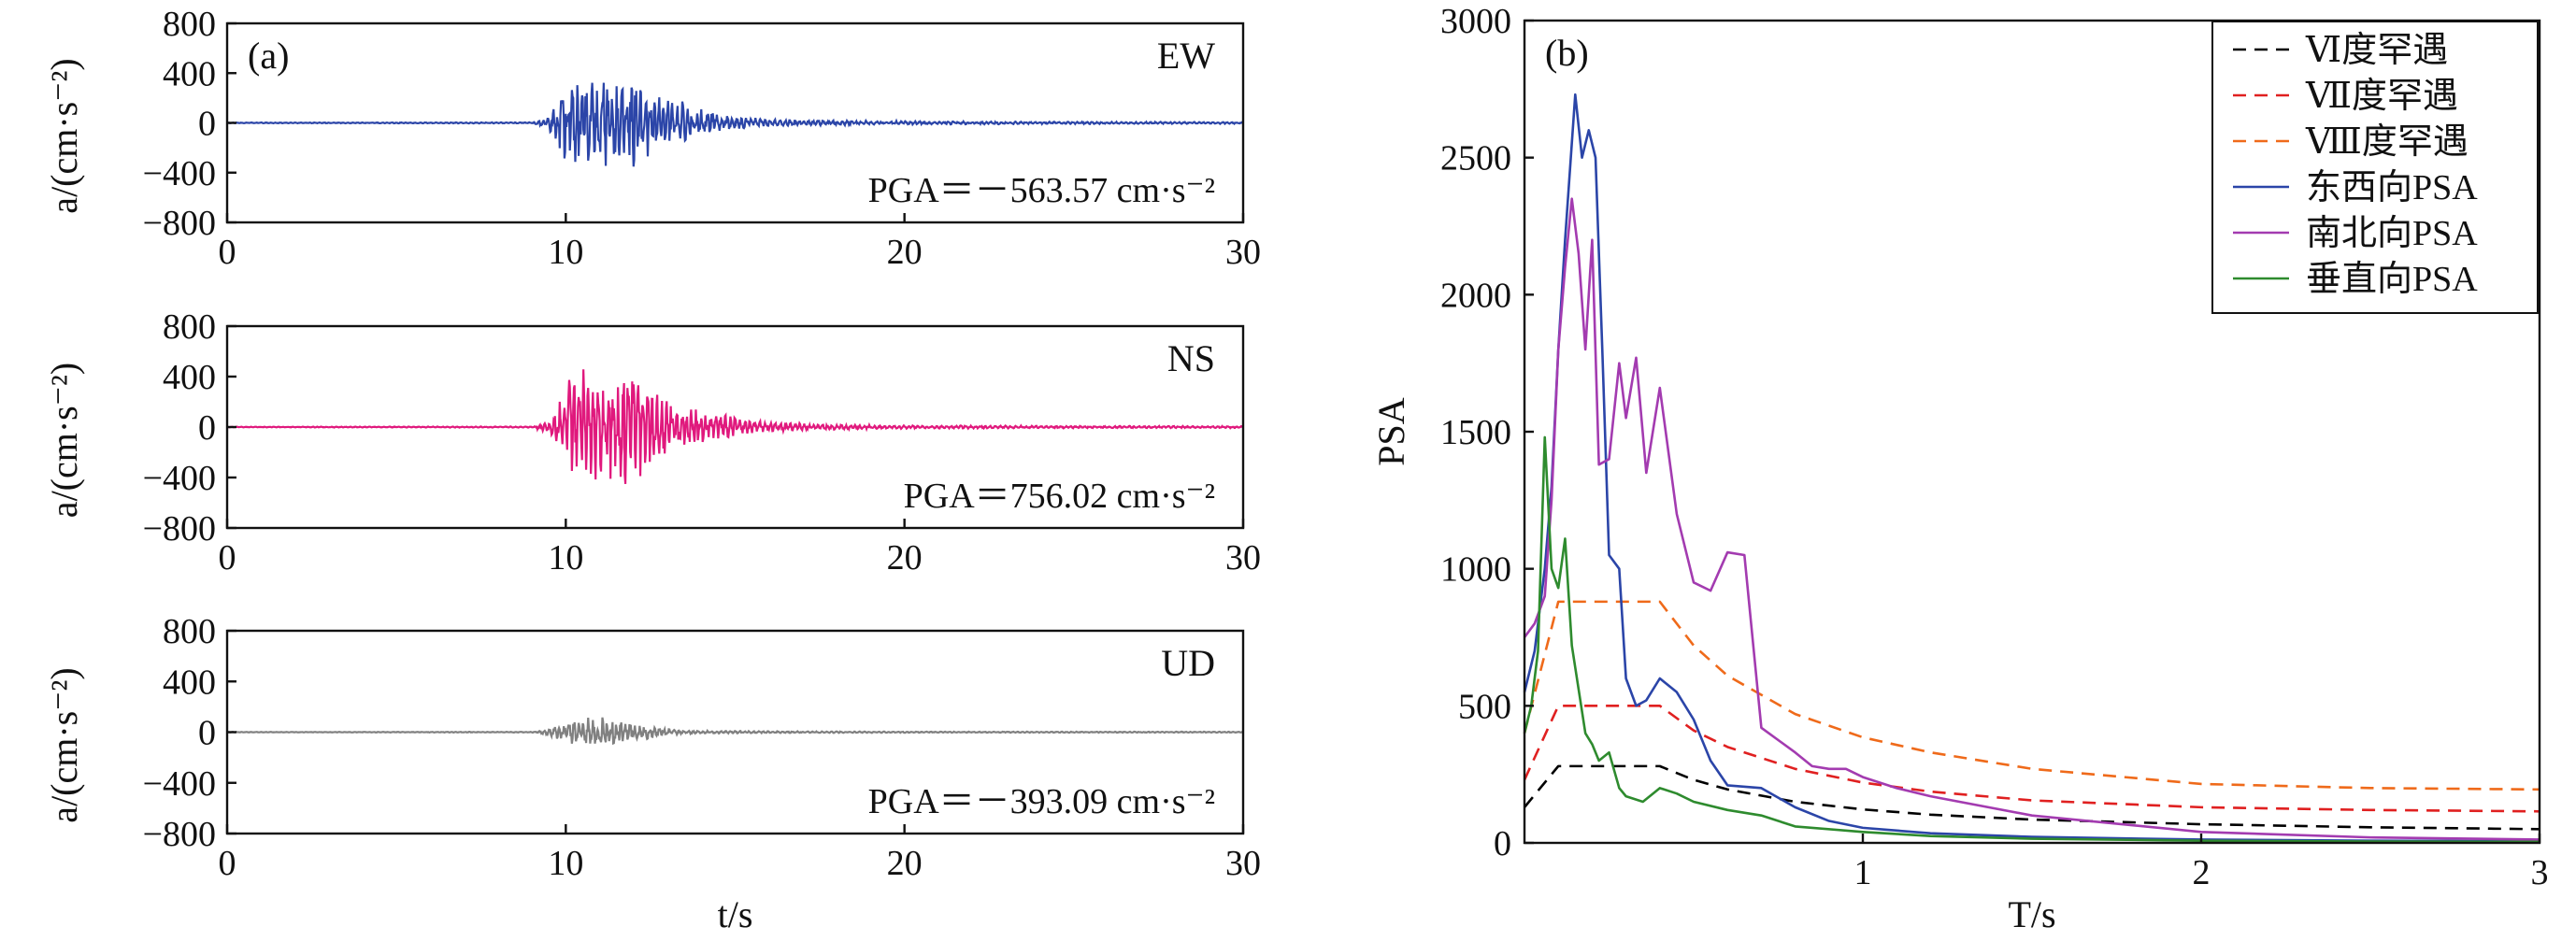 The image size is (2576, 941). What do you see at coordinates (1059, 496) in the screenshot?
I see `pga-label: PGA＝756.02 cm·s⁻²` at bounding box center [1059, 496].